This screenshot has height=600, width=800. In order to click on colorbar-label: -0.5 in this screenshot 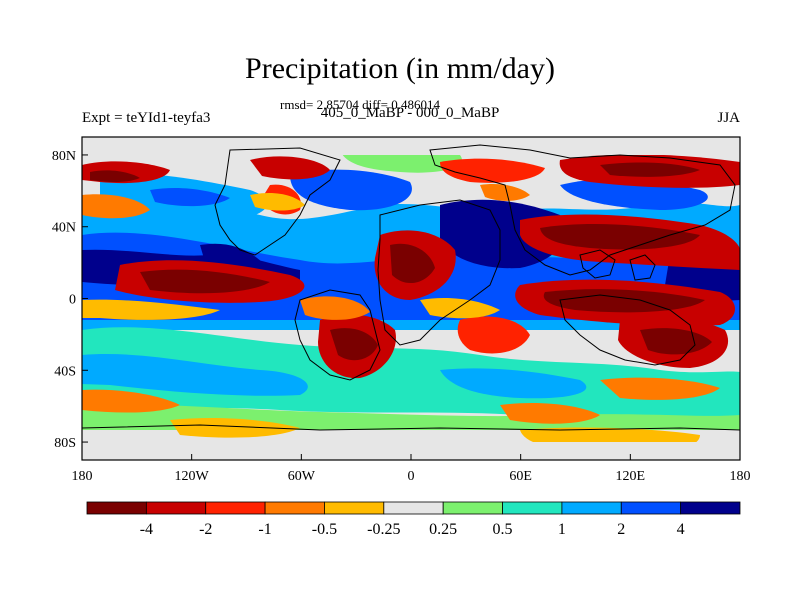, I will do `click(324, 529)`.